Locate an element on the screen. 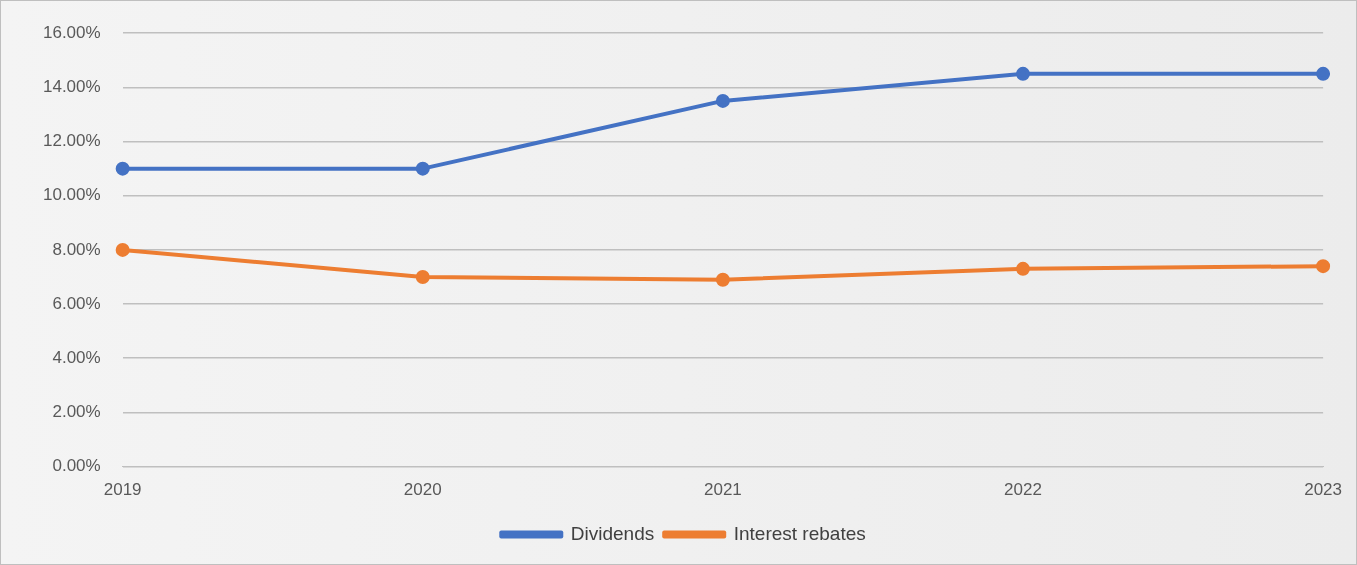 This screenshot has height=565, width=1357. legend-label: Dividends is located at coordinates (612, 533).